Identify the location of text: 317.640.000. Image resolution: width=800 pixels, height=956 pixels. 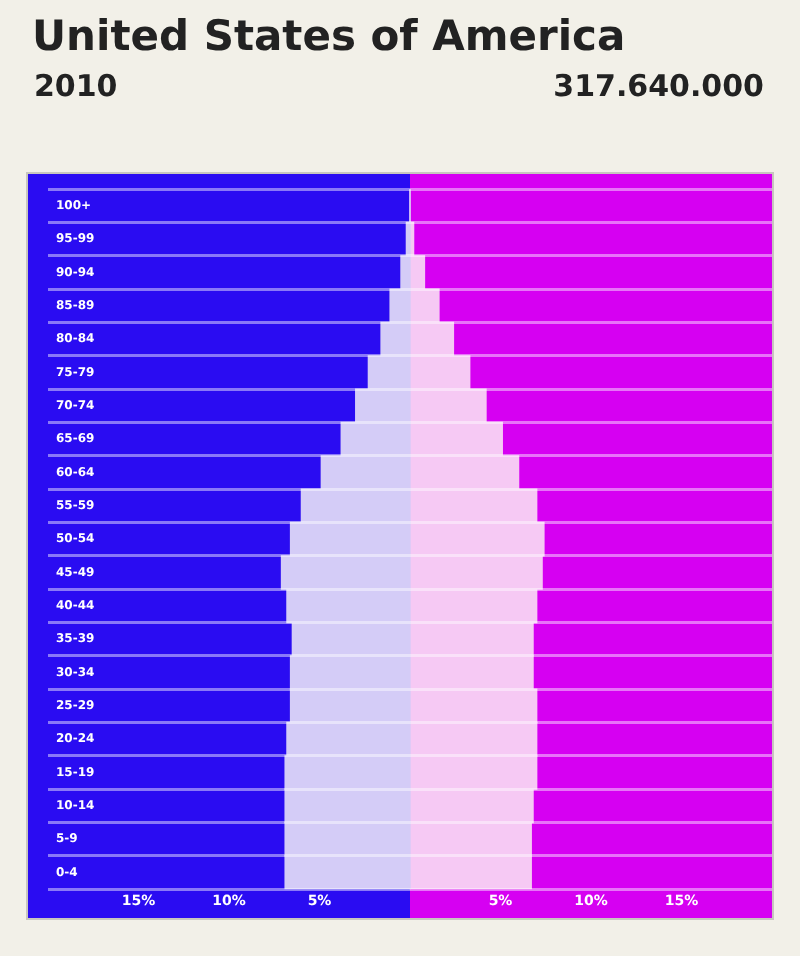
(658, 86).